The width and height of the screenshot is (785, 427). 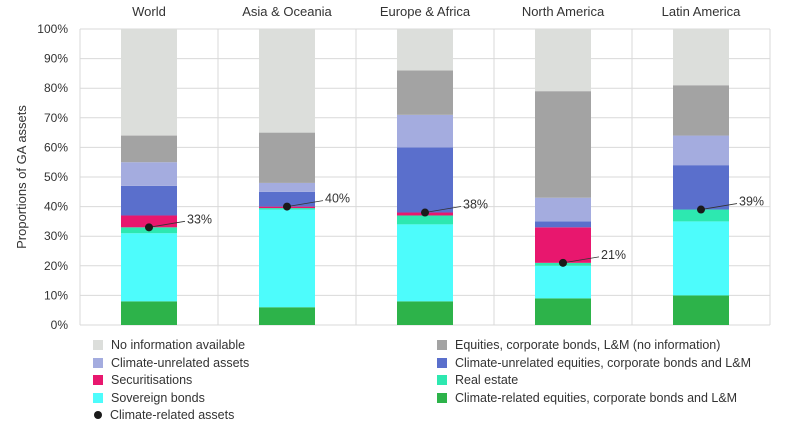 What do you see at coordinates (454, 229) in the screenshot?
I see `climate-related-markers: 33% 40% 38% 21% 39%` at bounding box center [454, 229].